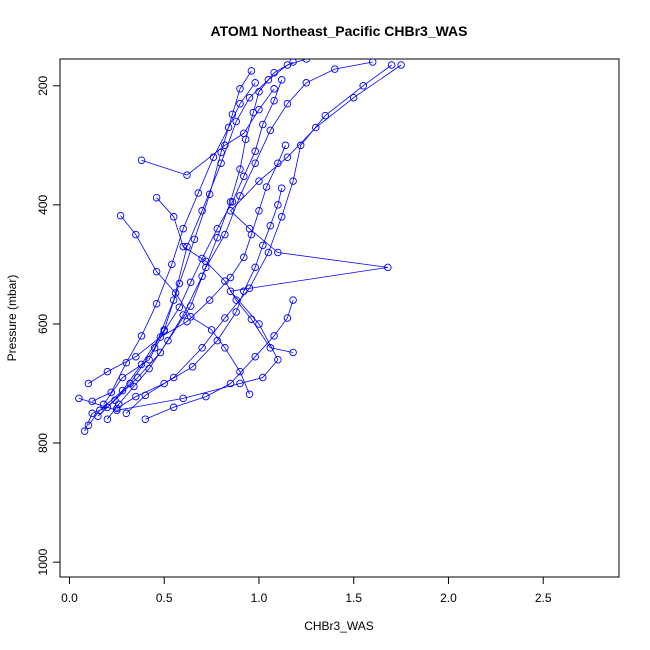  What do you see at coordinates (43, 324) in the screenshot?
I see `y-tick-label: 600` at bounding box center [43, 324].